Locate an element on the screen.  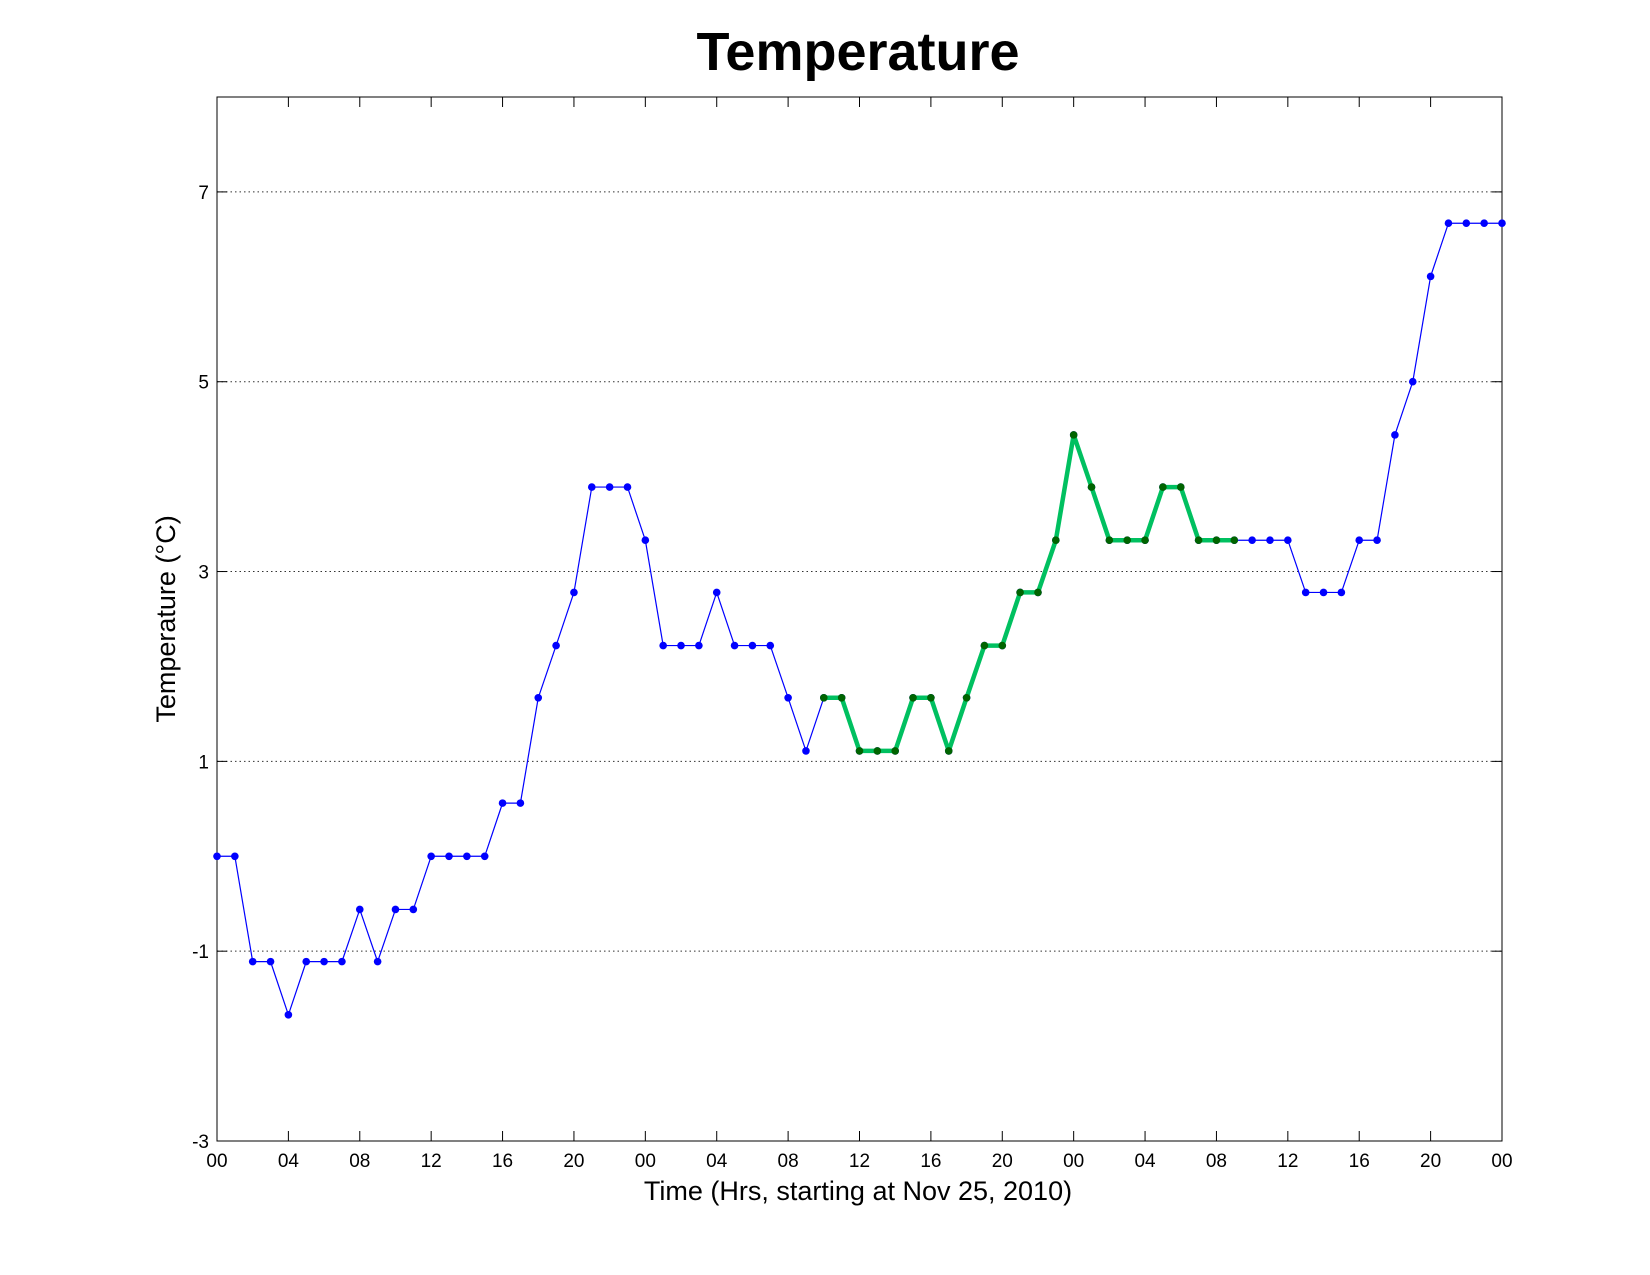
y-tick-label: -1 is located at coordinates (200, 952).